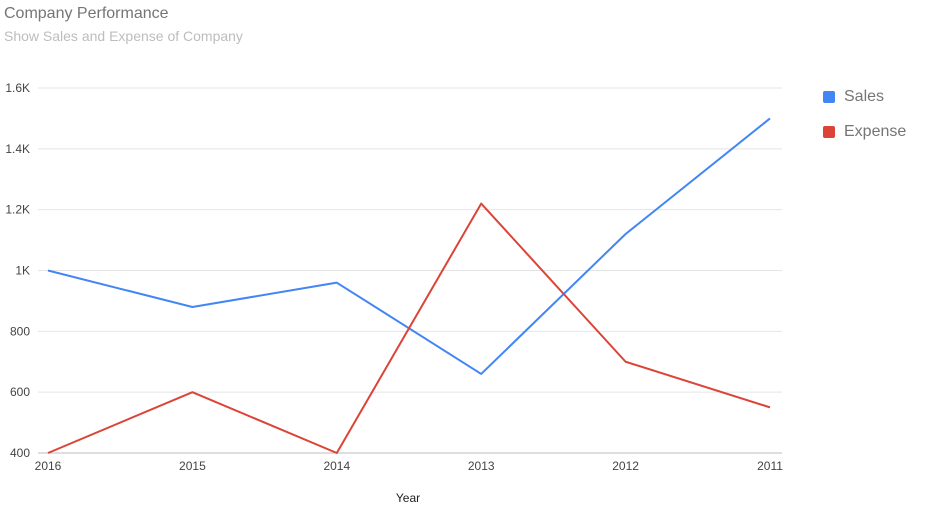 Image resolution: width=942 pixels, height=530 pixels. Describe the element at coordinates (625, 466) in the screenshot. I see `x-tick-label: 2012` at that location.